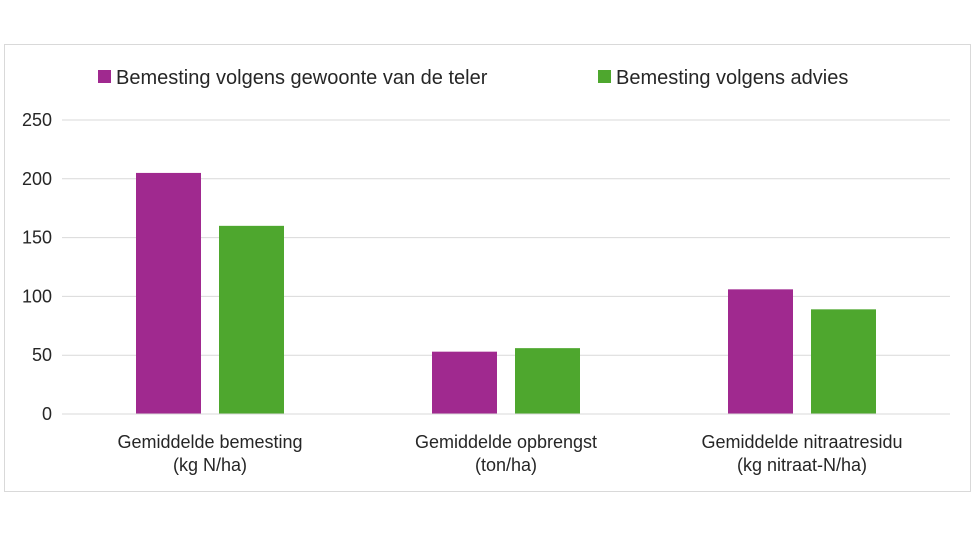 This screenshot has height=551, width=979. What do you see at coordinates (37, 238) in the screenshot?
I see `y-tick-label: 150` at bounding box center [37, 238].